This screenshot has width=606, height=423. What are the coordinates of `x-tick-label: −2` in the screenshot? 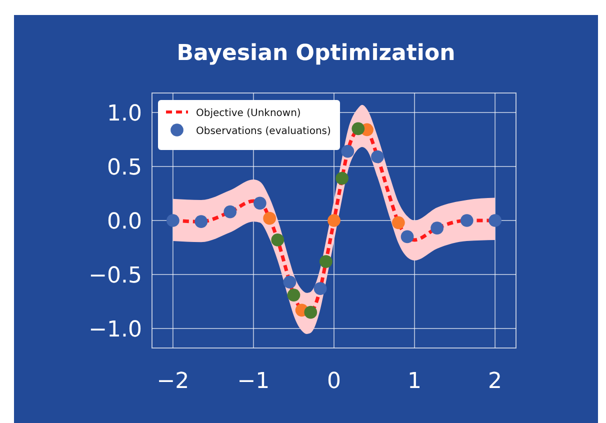 It's located at (173, 381).